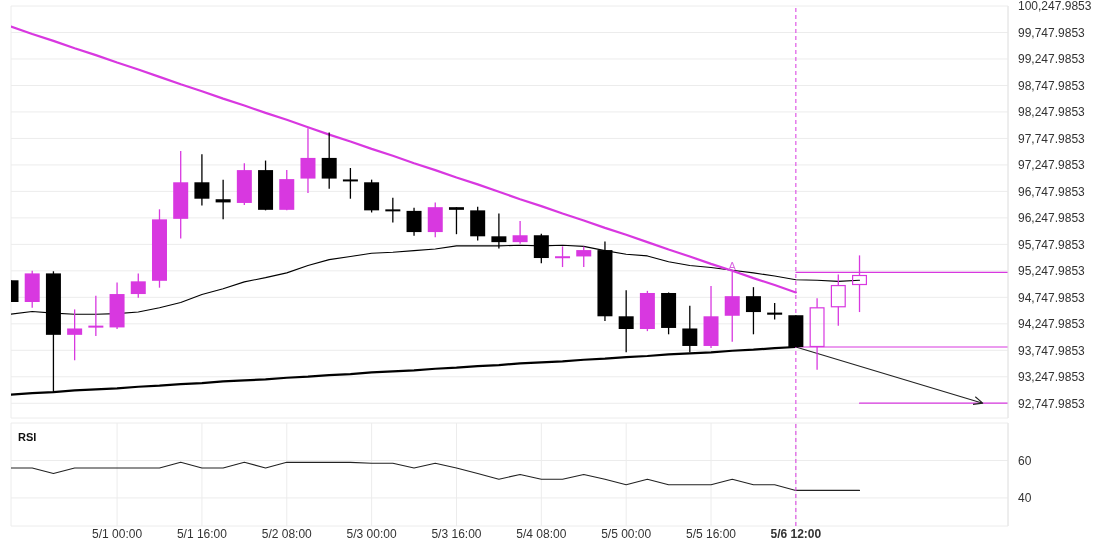 Image resolution: width=1110 pixels, height=550 pixels. What do you see at coordinates (1052, 112) in the screenshot?
I see `y-tick-label: 98,247.9853` at bounding box center [1052, 112].